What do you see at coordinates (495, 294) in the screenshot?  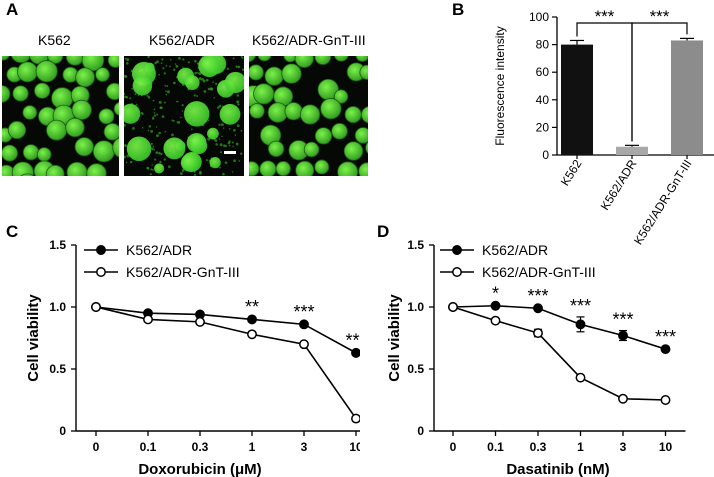 I see `significance-label: *` at bounding box center [495, 294].